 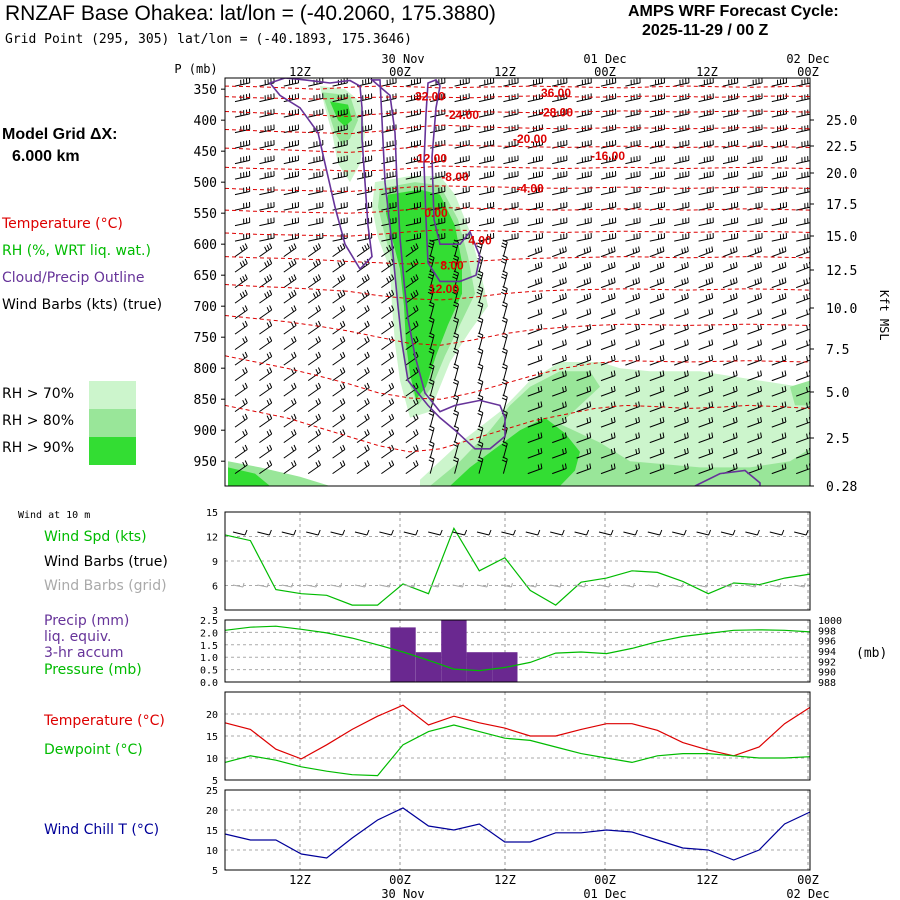 What do you see at coordinates (76, 251) in the screenshot?
I see `legend-rh: RH (%, WRT liq. wat.)` at bounding box center [76, 251].